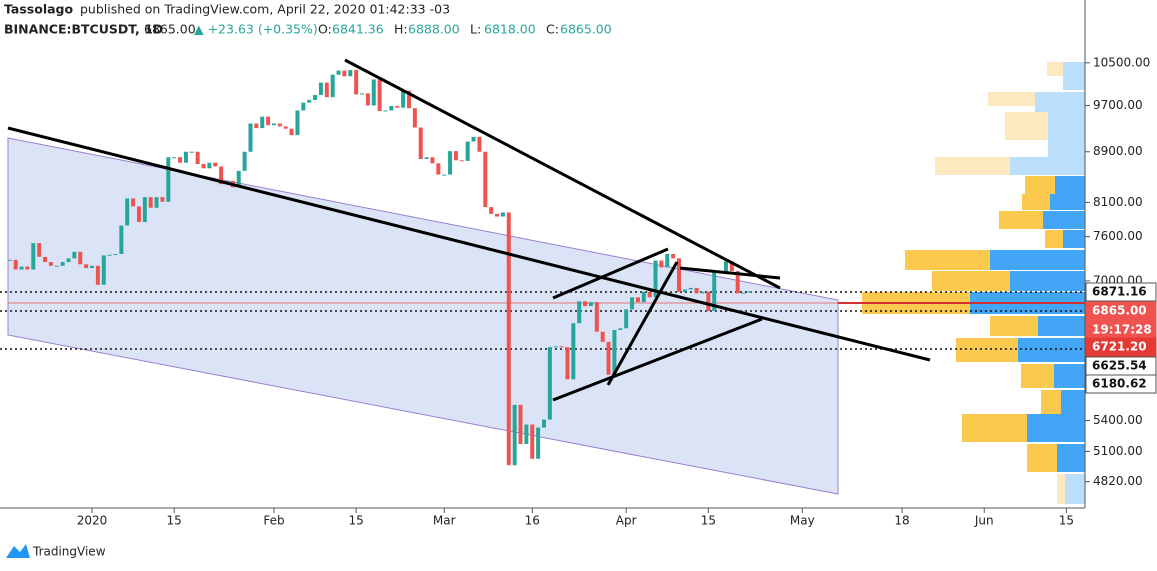 This screenshot has height=571, width=1157. What do you see at coordinates (69, 552) in the screenshot?
I see `brand: TradingView` at bounding box center [69, 552].